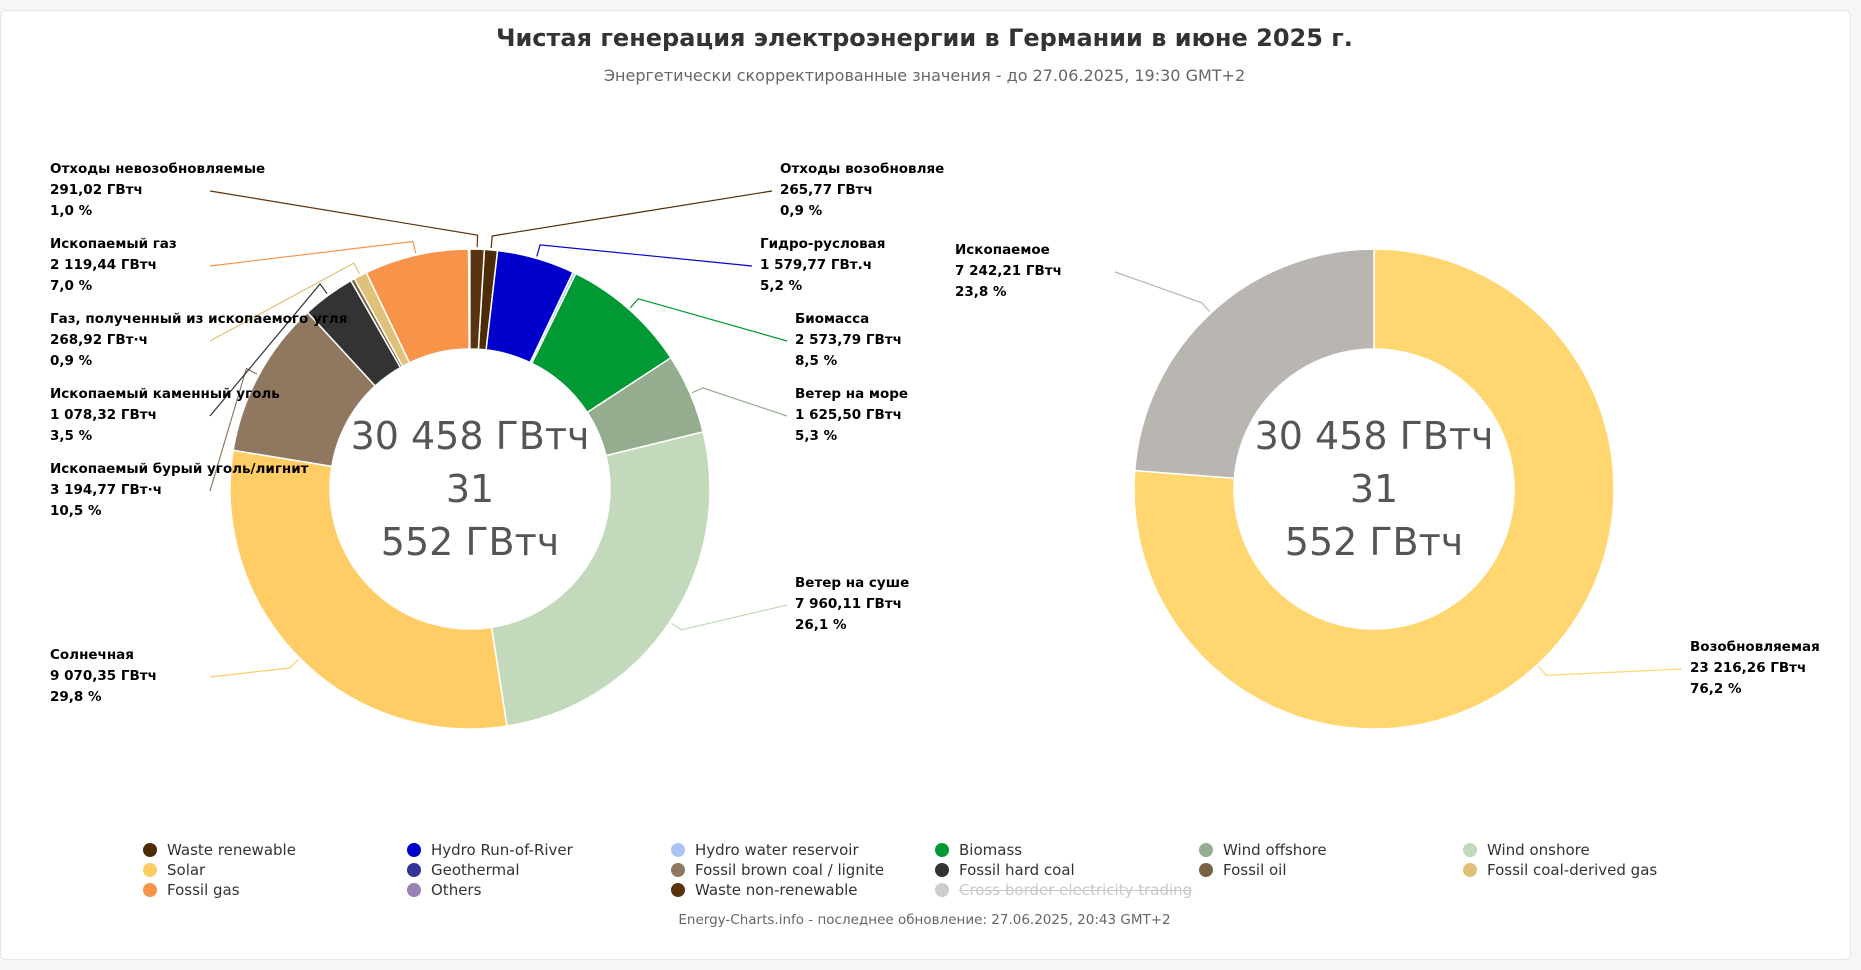  Describe the element at coordinates (71, 286) in the screenshot. I see `label-percent: 7,0 %` at that location.